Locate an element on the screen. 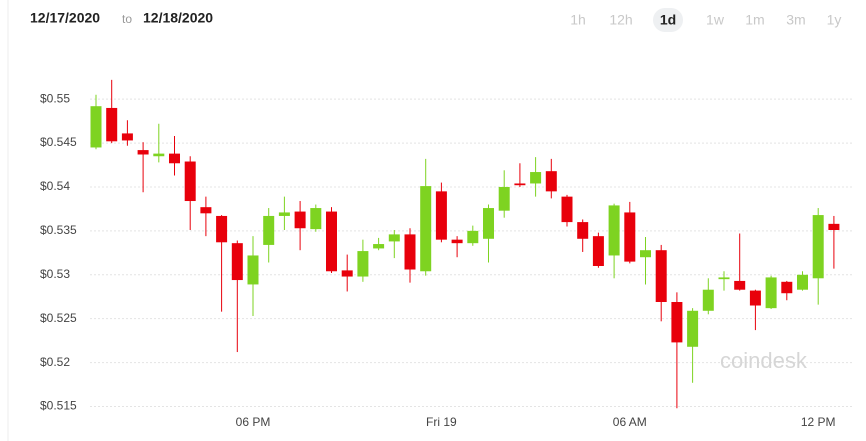 The image size is (866, 441). range-button: 1d is located at coordinates (668, 20).